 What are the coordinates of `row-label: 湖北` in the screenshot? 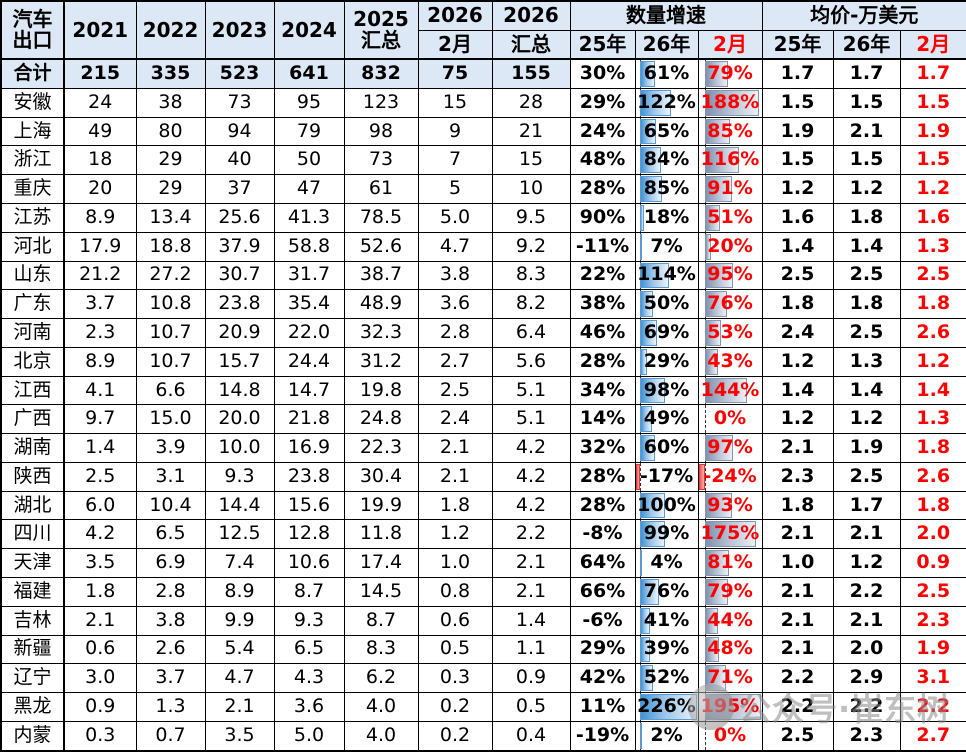 It's located at (32, 505).